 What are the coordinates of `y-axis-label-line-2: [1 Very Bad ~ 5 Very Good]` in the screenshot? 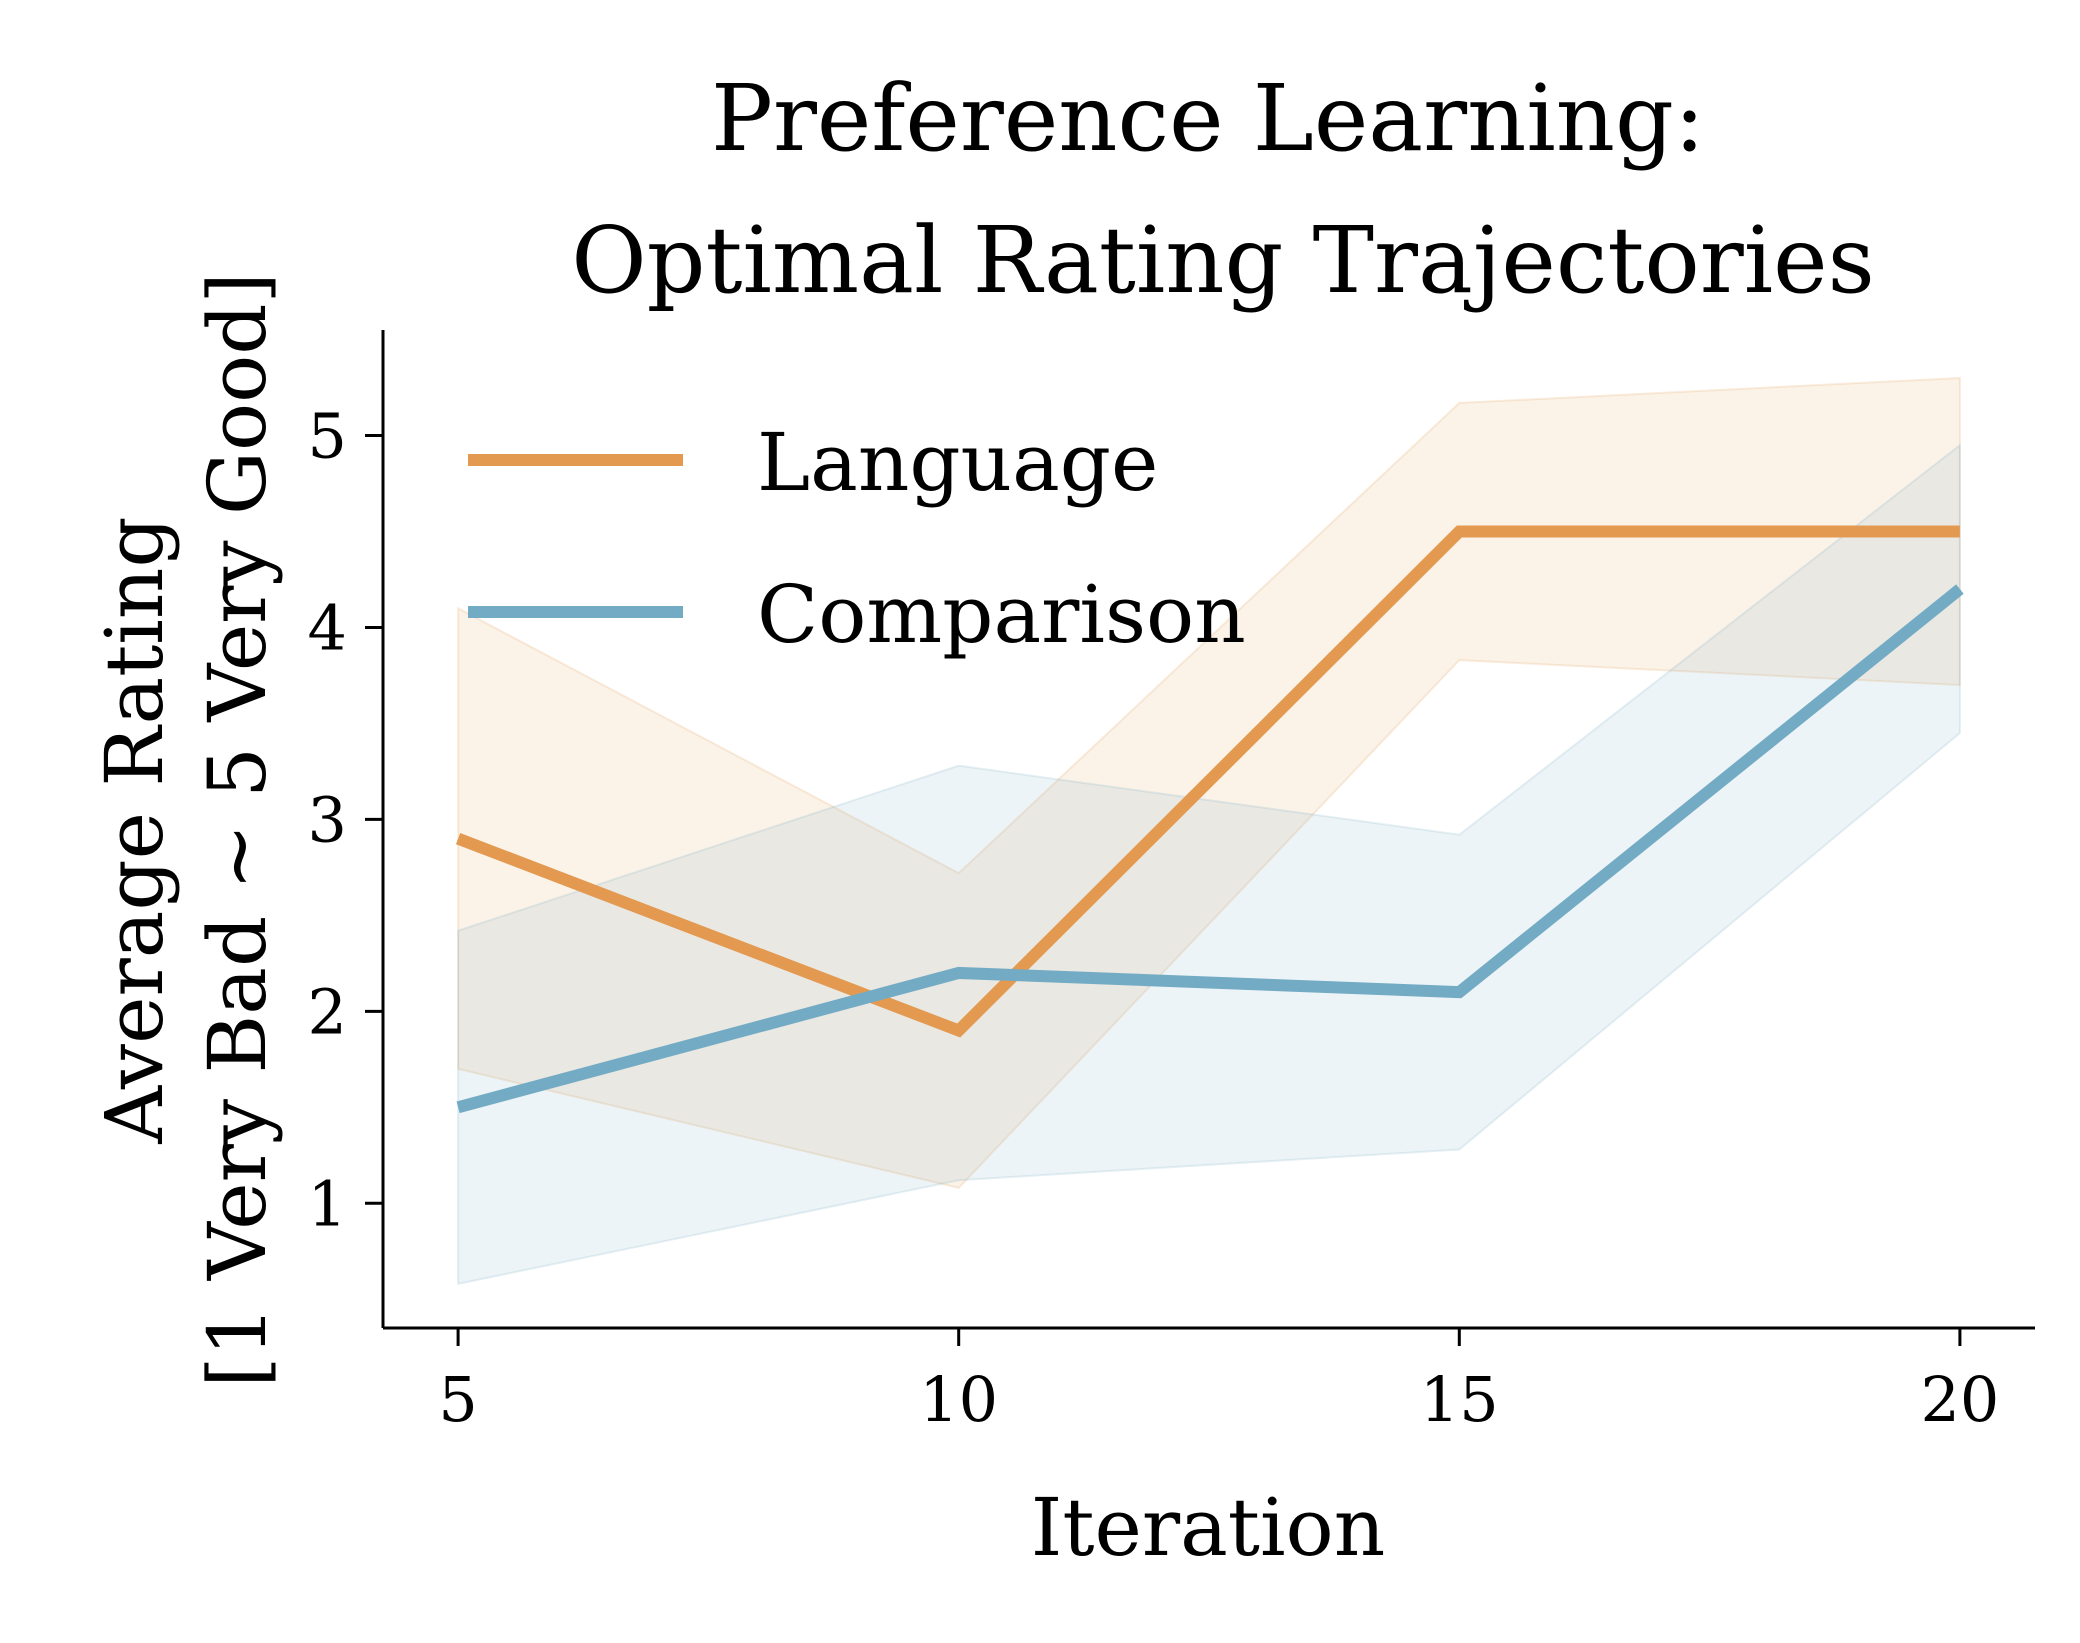 It's located at (237, 829).